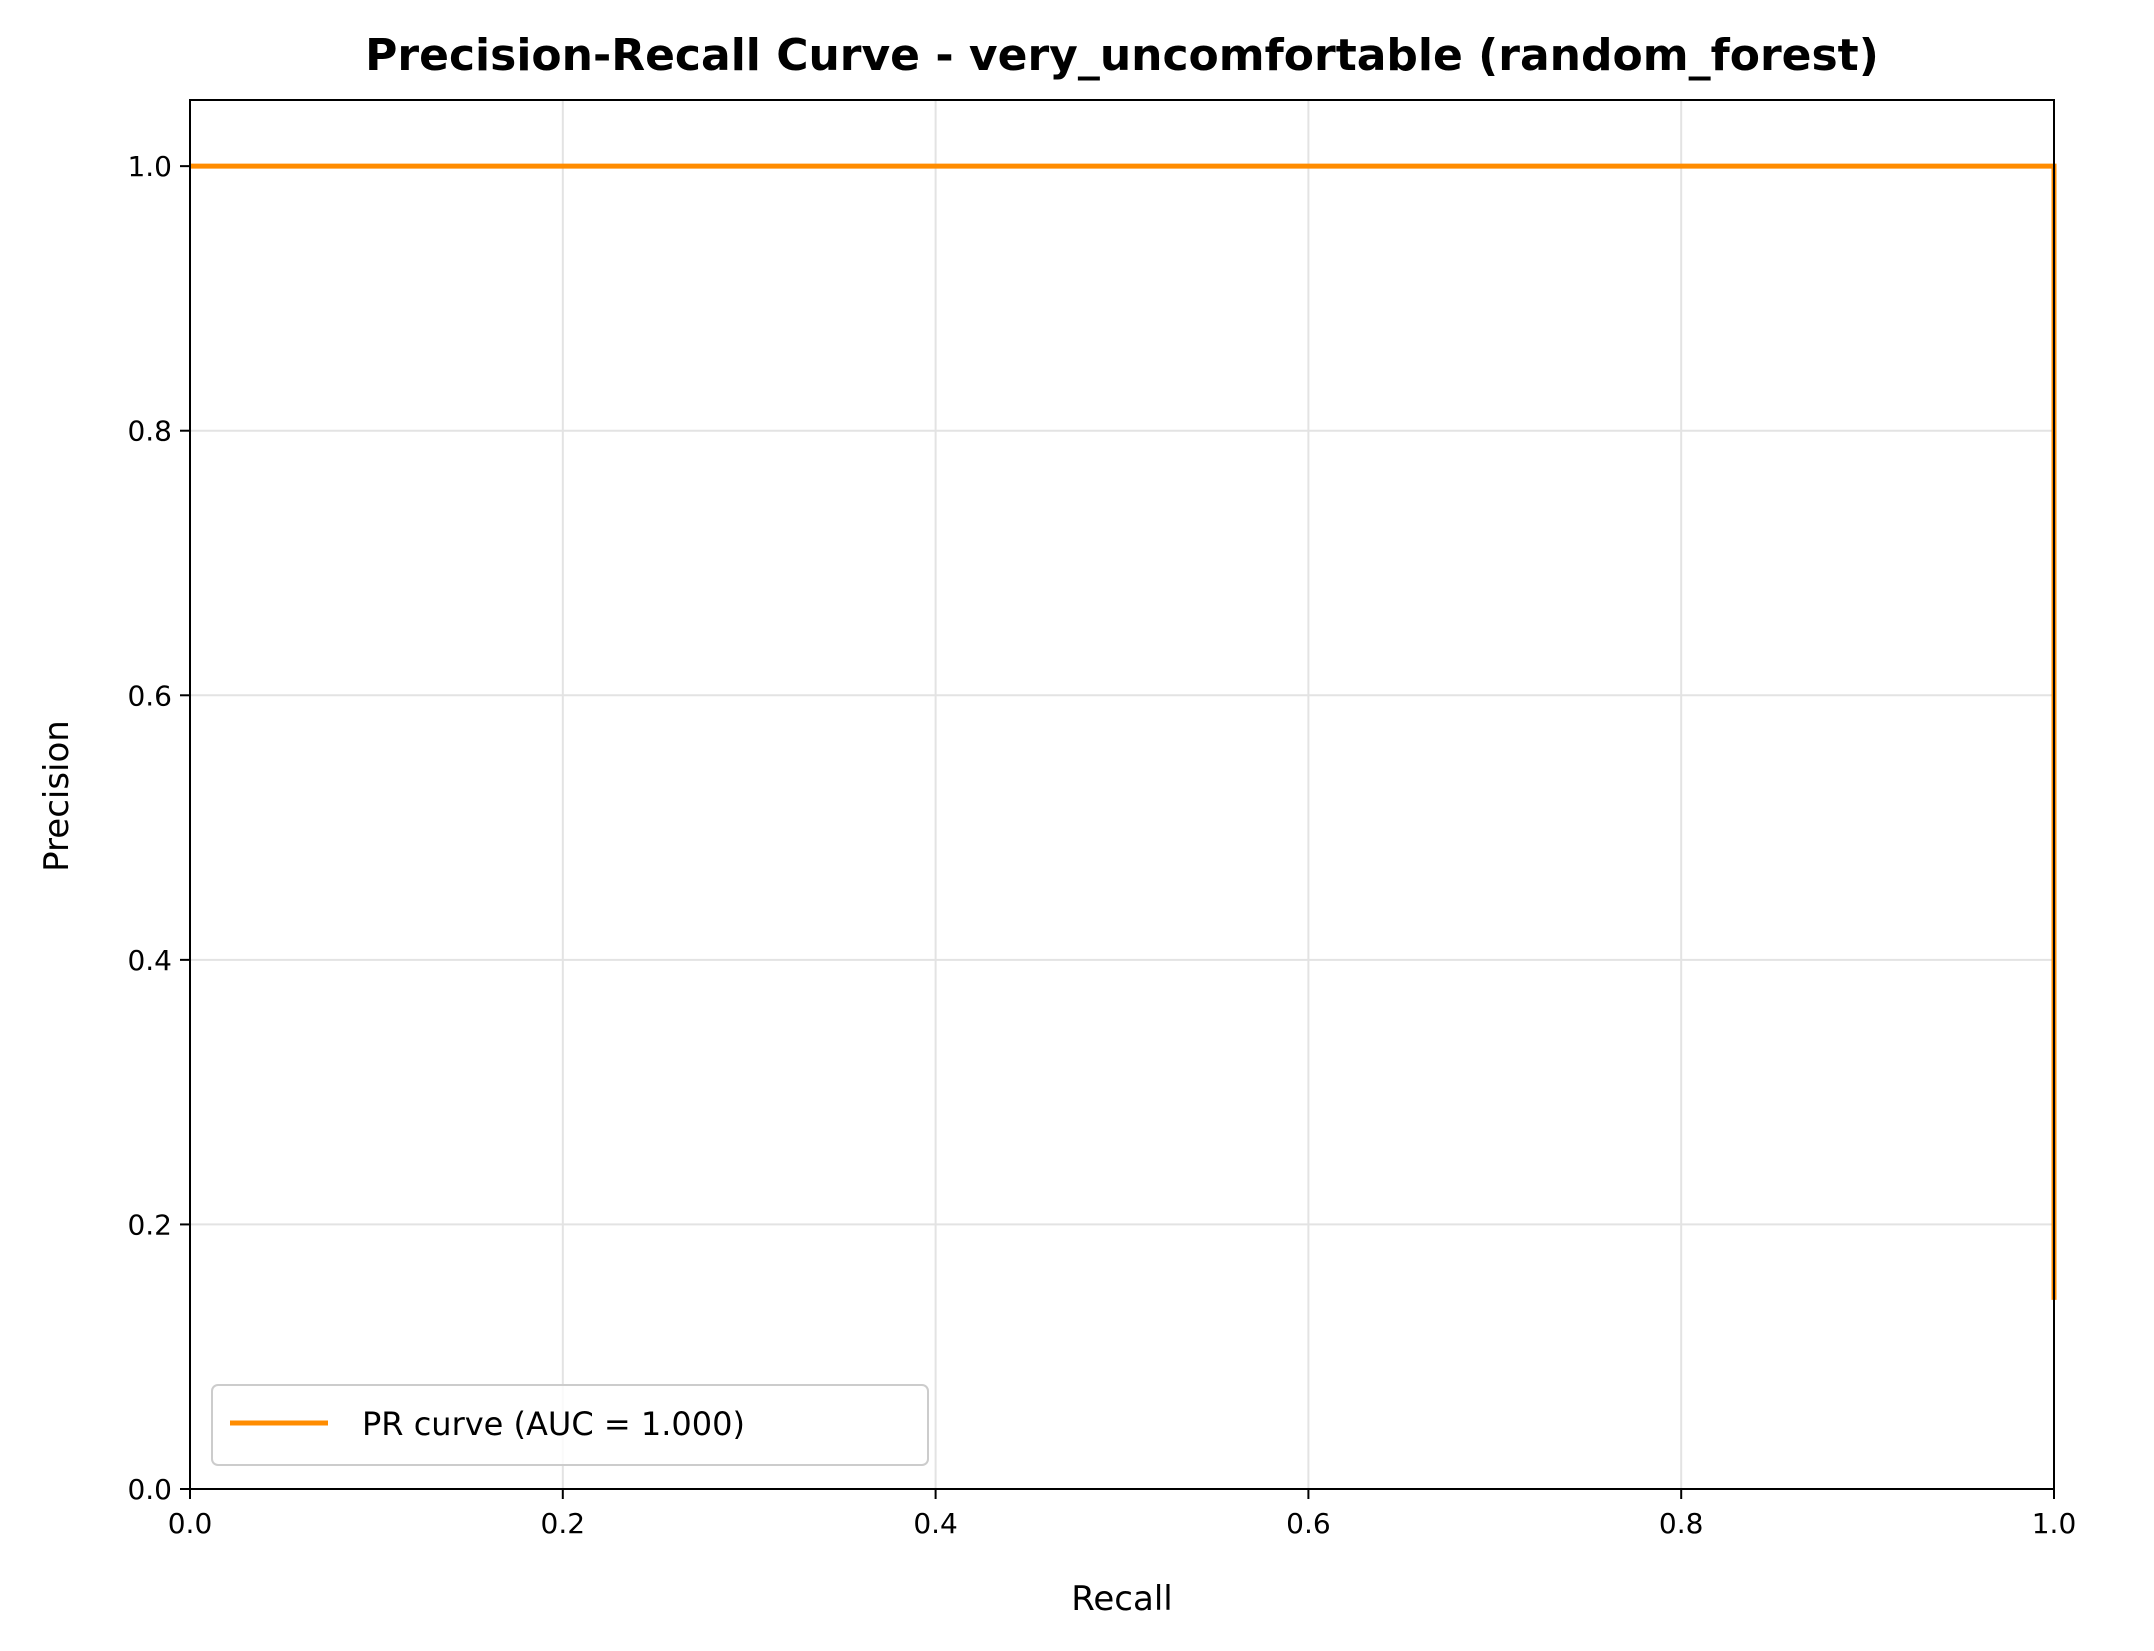 The height and width of the screenshot is (1651, 2154). What do you see at coordinates (149, 431) in the screenshot?
I see `y-tick-label: 0.8` at bounding box center [149, 431].